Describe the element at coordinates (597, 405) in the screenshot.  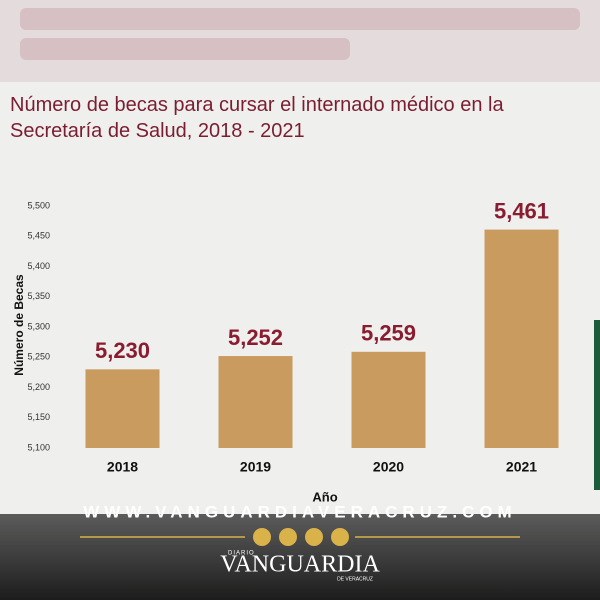
I see `edge-bar` at that location.